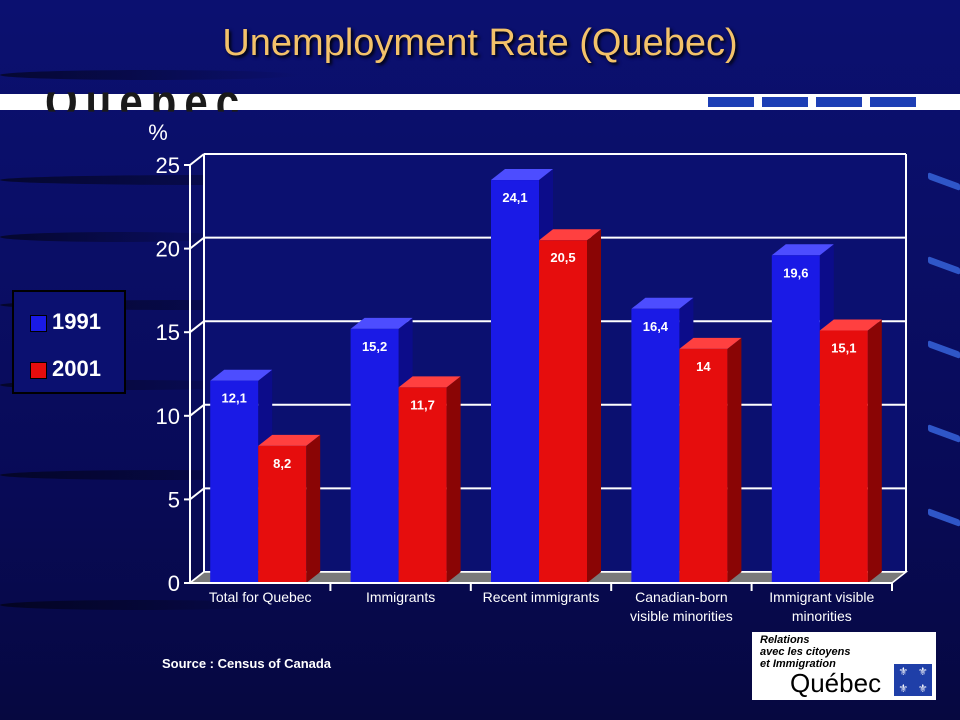  Describe the element at coordinates (174, 499) in the screenshot. I see `y-tick-label: 5` at that location.